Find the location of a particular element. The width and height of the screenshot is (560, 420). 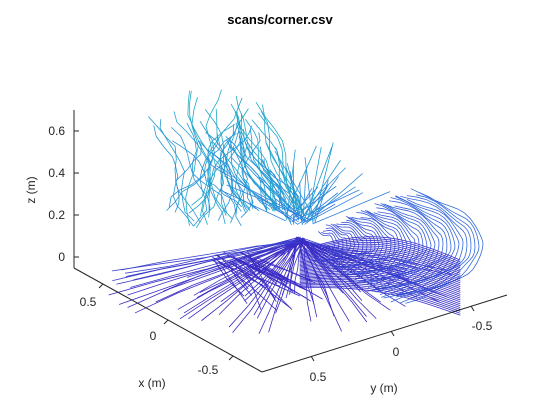

x-axis-label: x (m) is located at coordinates (151, 383).